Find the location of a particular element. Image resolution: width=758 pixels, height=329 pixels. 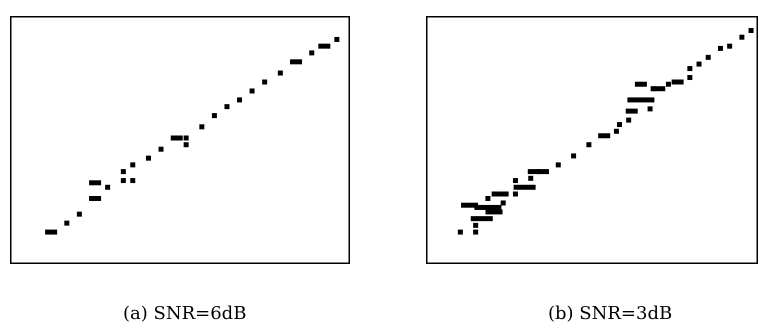

caption-b: (b) SNR=3dB is located at coordinates (610, 313).